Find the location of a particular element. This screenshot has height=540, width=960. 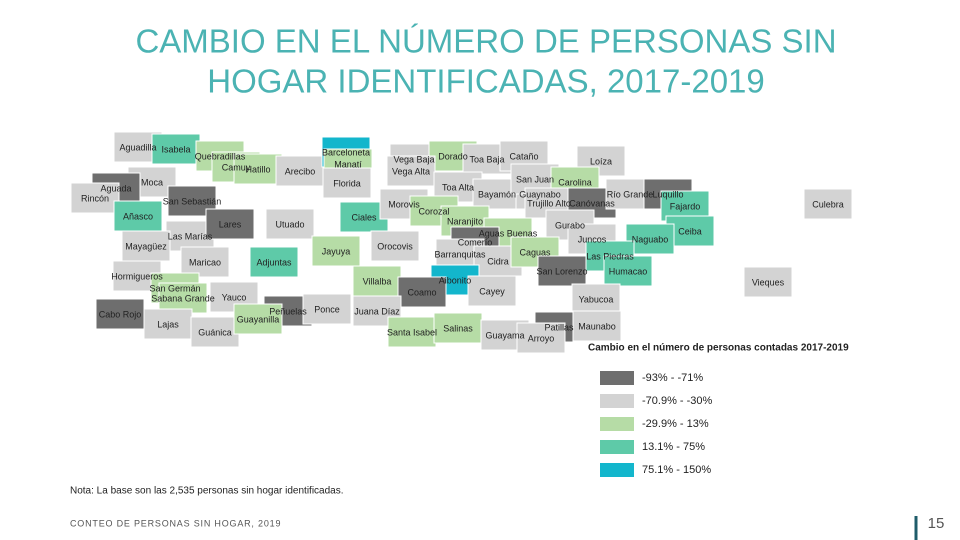

municipality-label: Guayanilla is located at coordinates (258, 319).